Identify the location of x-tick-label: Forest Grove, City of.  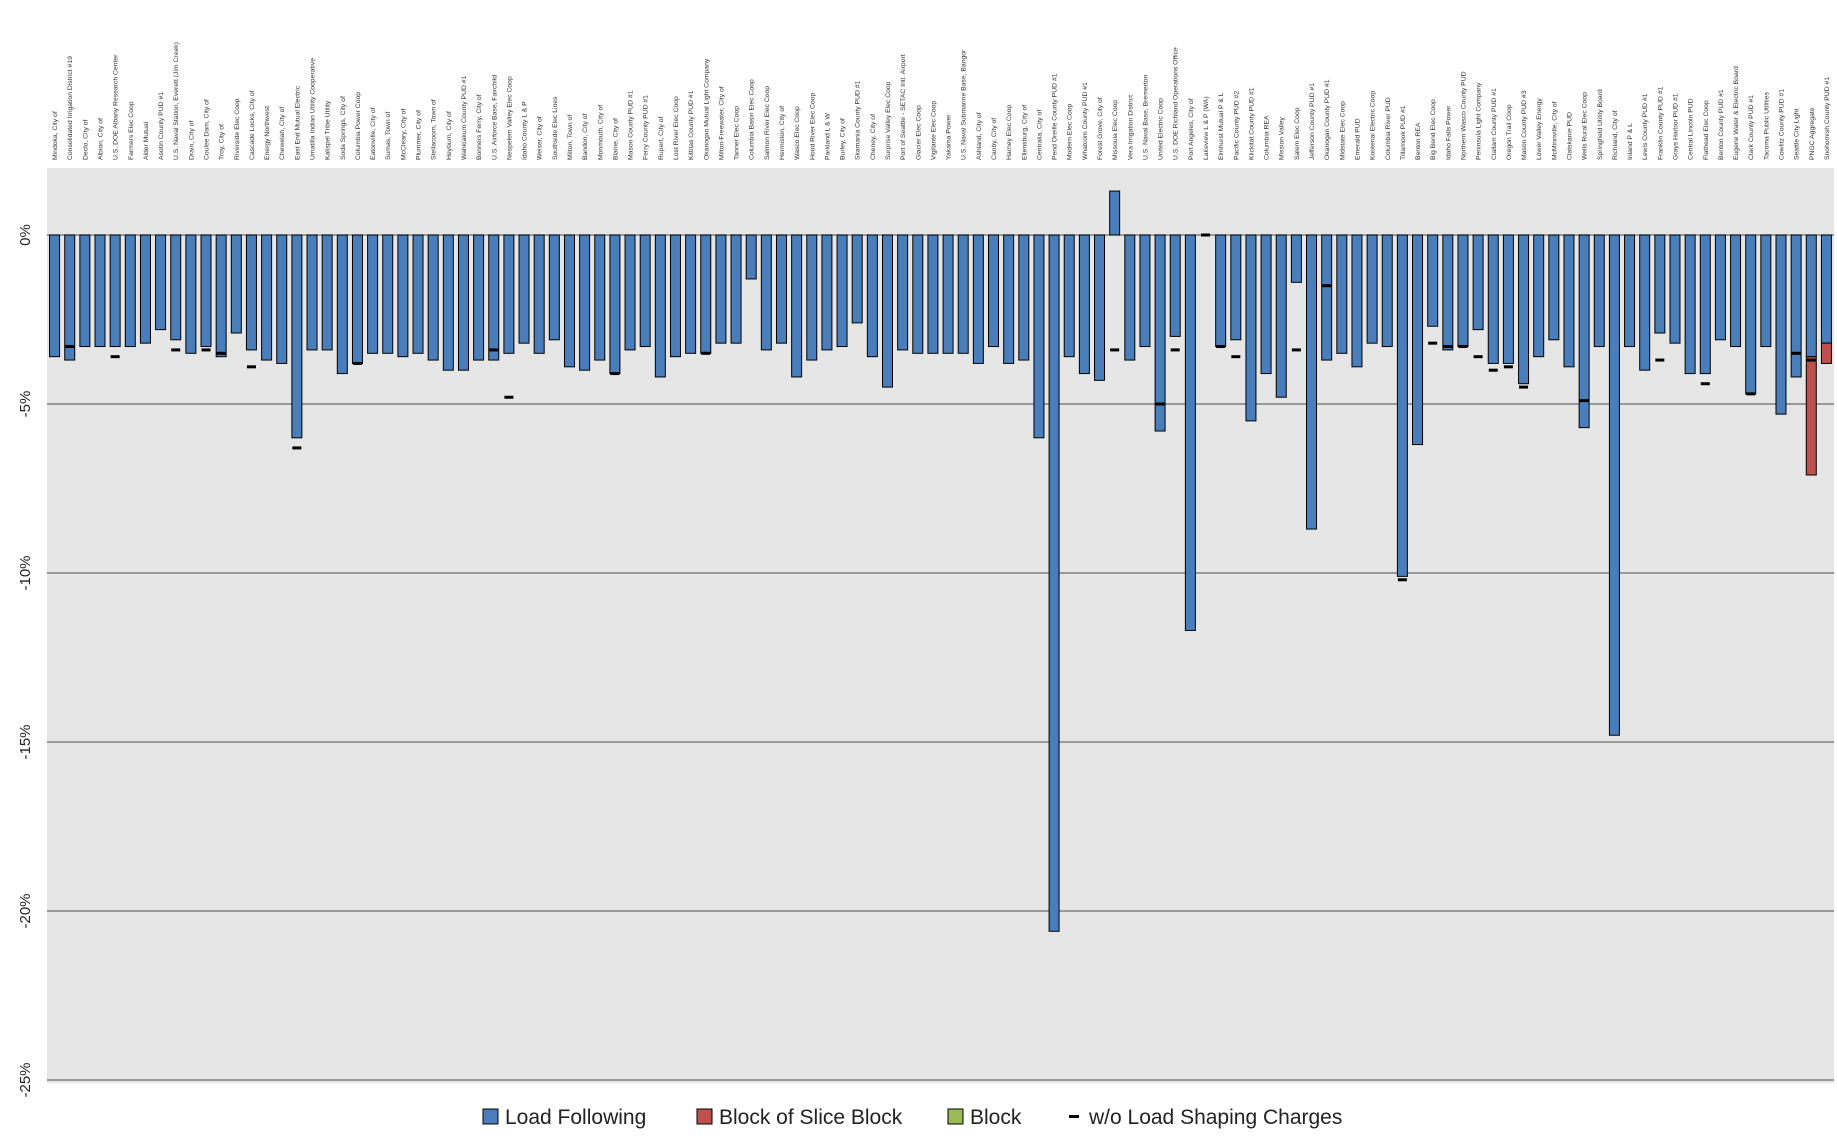
(1100, 128).